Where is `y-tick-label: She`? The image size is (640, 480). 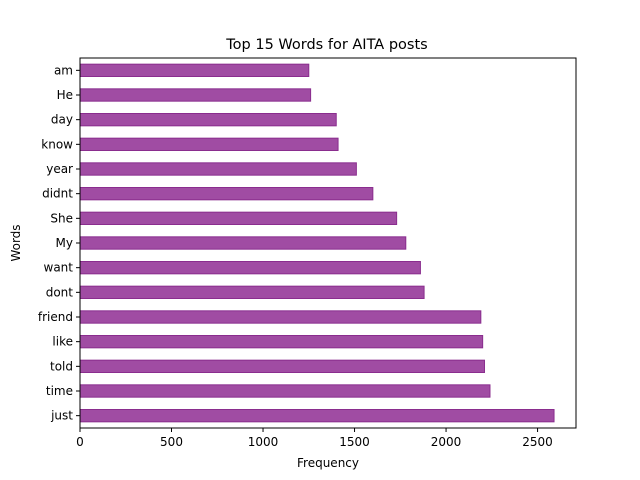
y-tick-label: She is located at coordinates (61, 218).